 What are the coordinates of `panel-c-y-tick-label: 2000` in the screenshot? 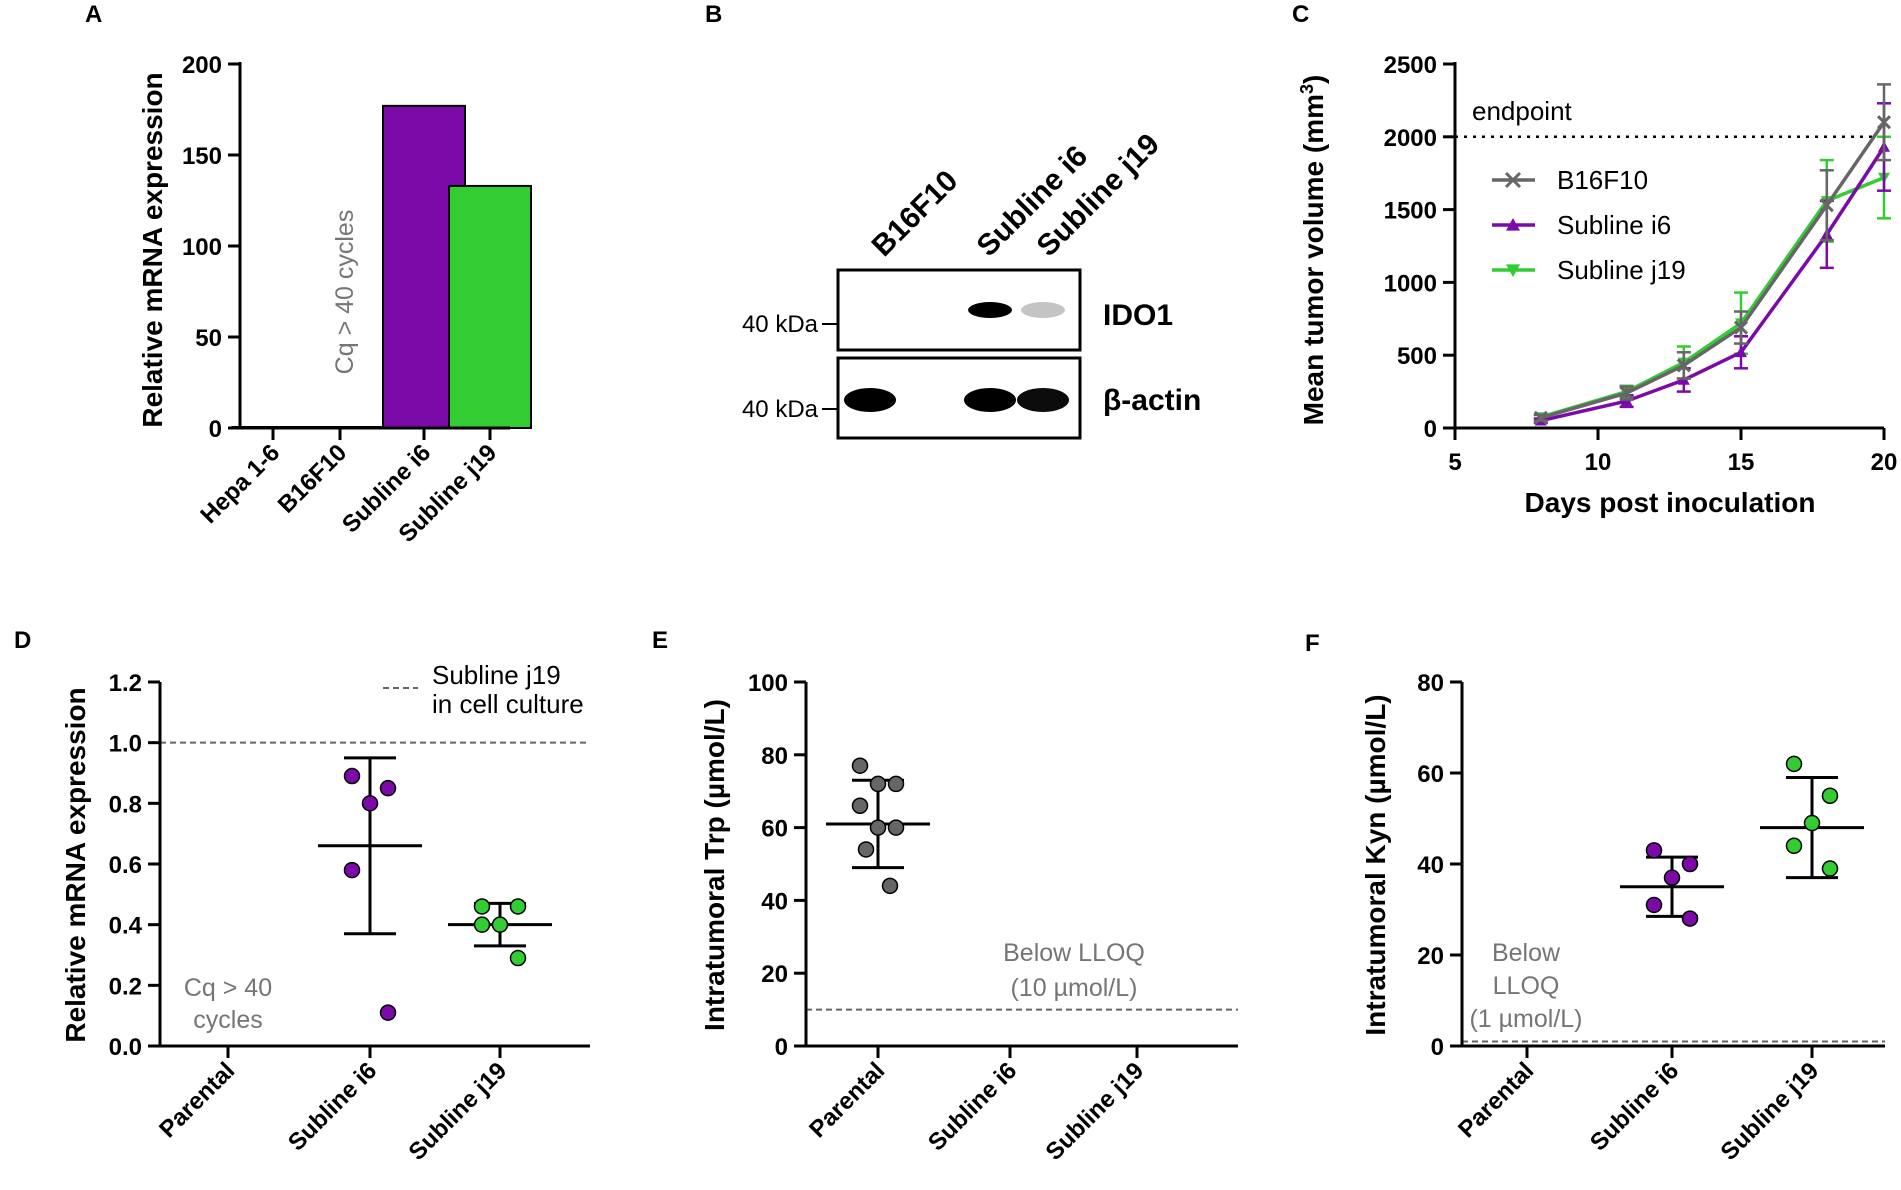 It's located at (1410, 138).